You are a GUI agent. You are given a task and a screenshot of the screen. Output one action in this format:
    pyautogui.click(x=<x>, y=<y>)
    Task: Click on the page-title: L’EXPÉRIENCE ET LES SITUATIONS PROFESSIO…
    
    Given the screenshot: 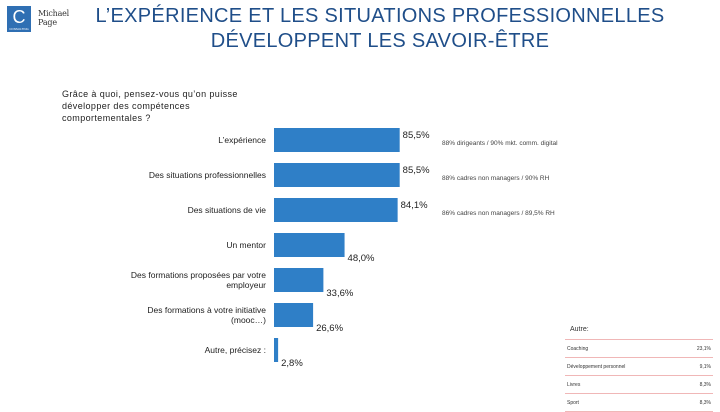 What is the action you would take?
    pyautogui.click(x=380, y=29)
    